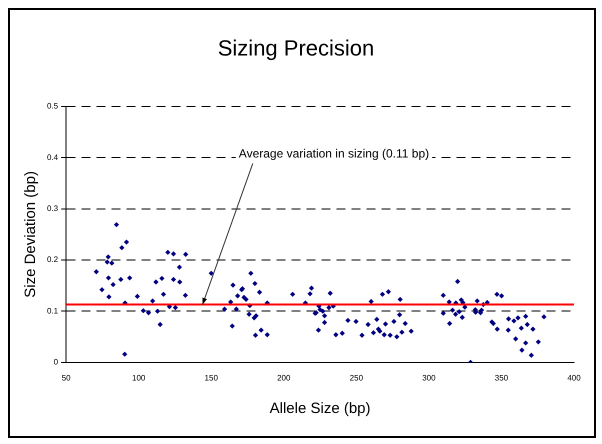  What do you see at coordinates (334, 153) in the screenshot?
I see `annotation: Average variation in sizing (0.11 bp)` at bounding box center [334, 153].